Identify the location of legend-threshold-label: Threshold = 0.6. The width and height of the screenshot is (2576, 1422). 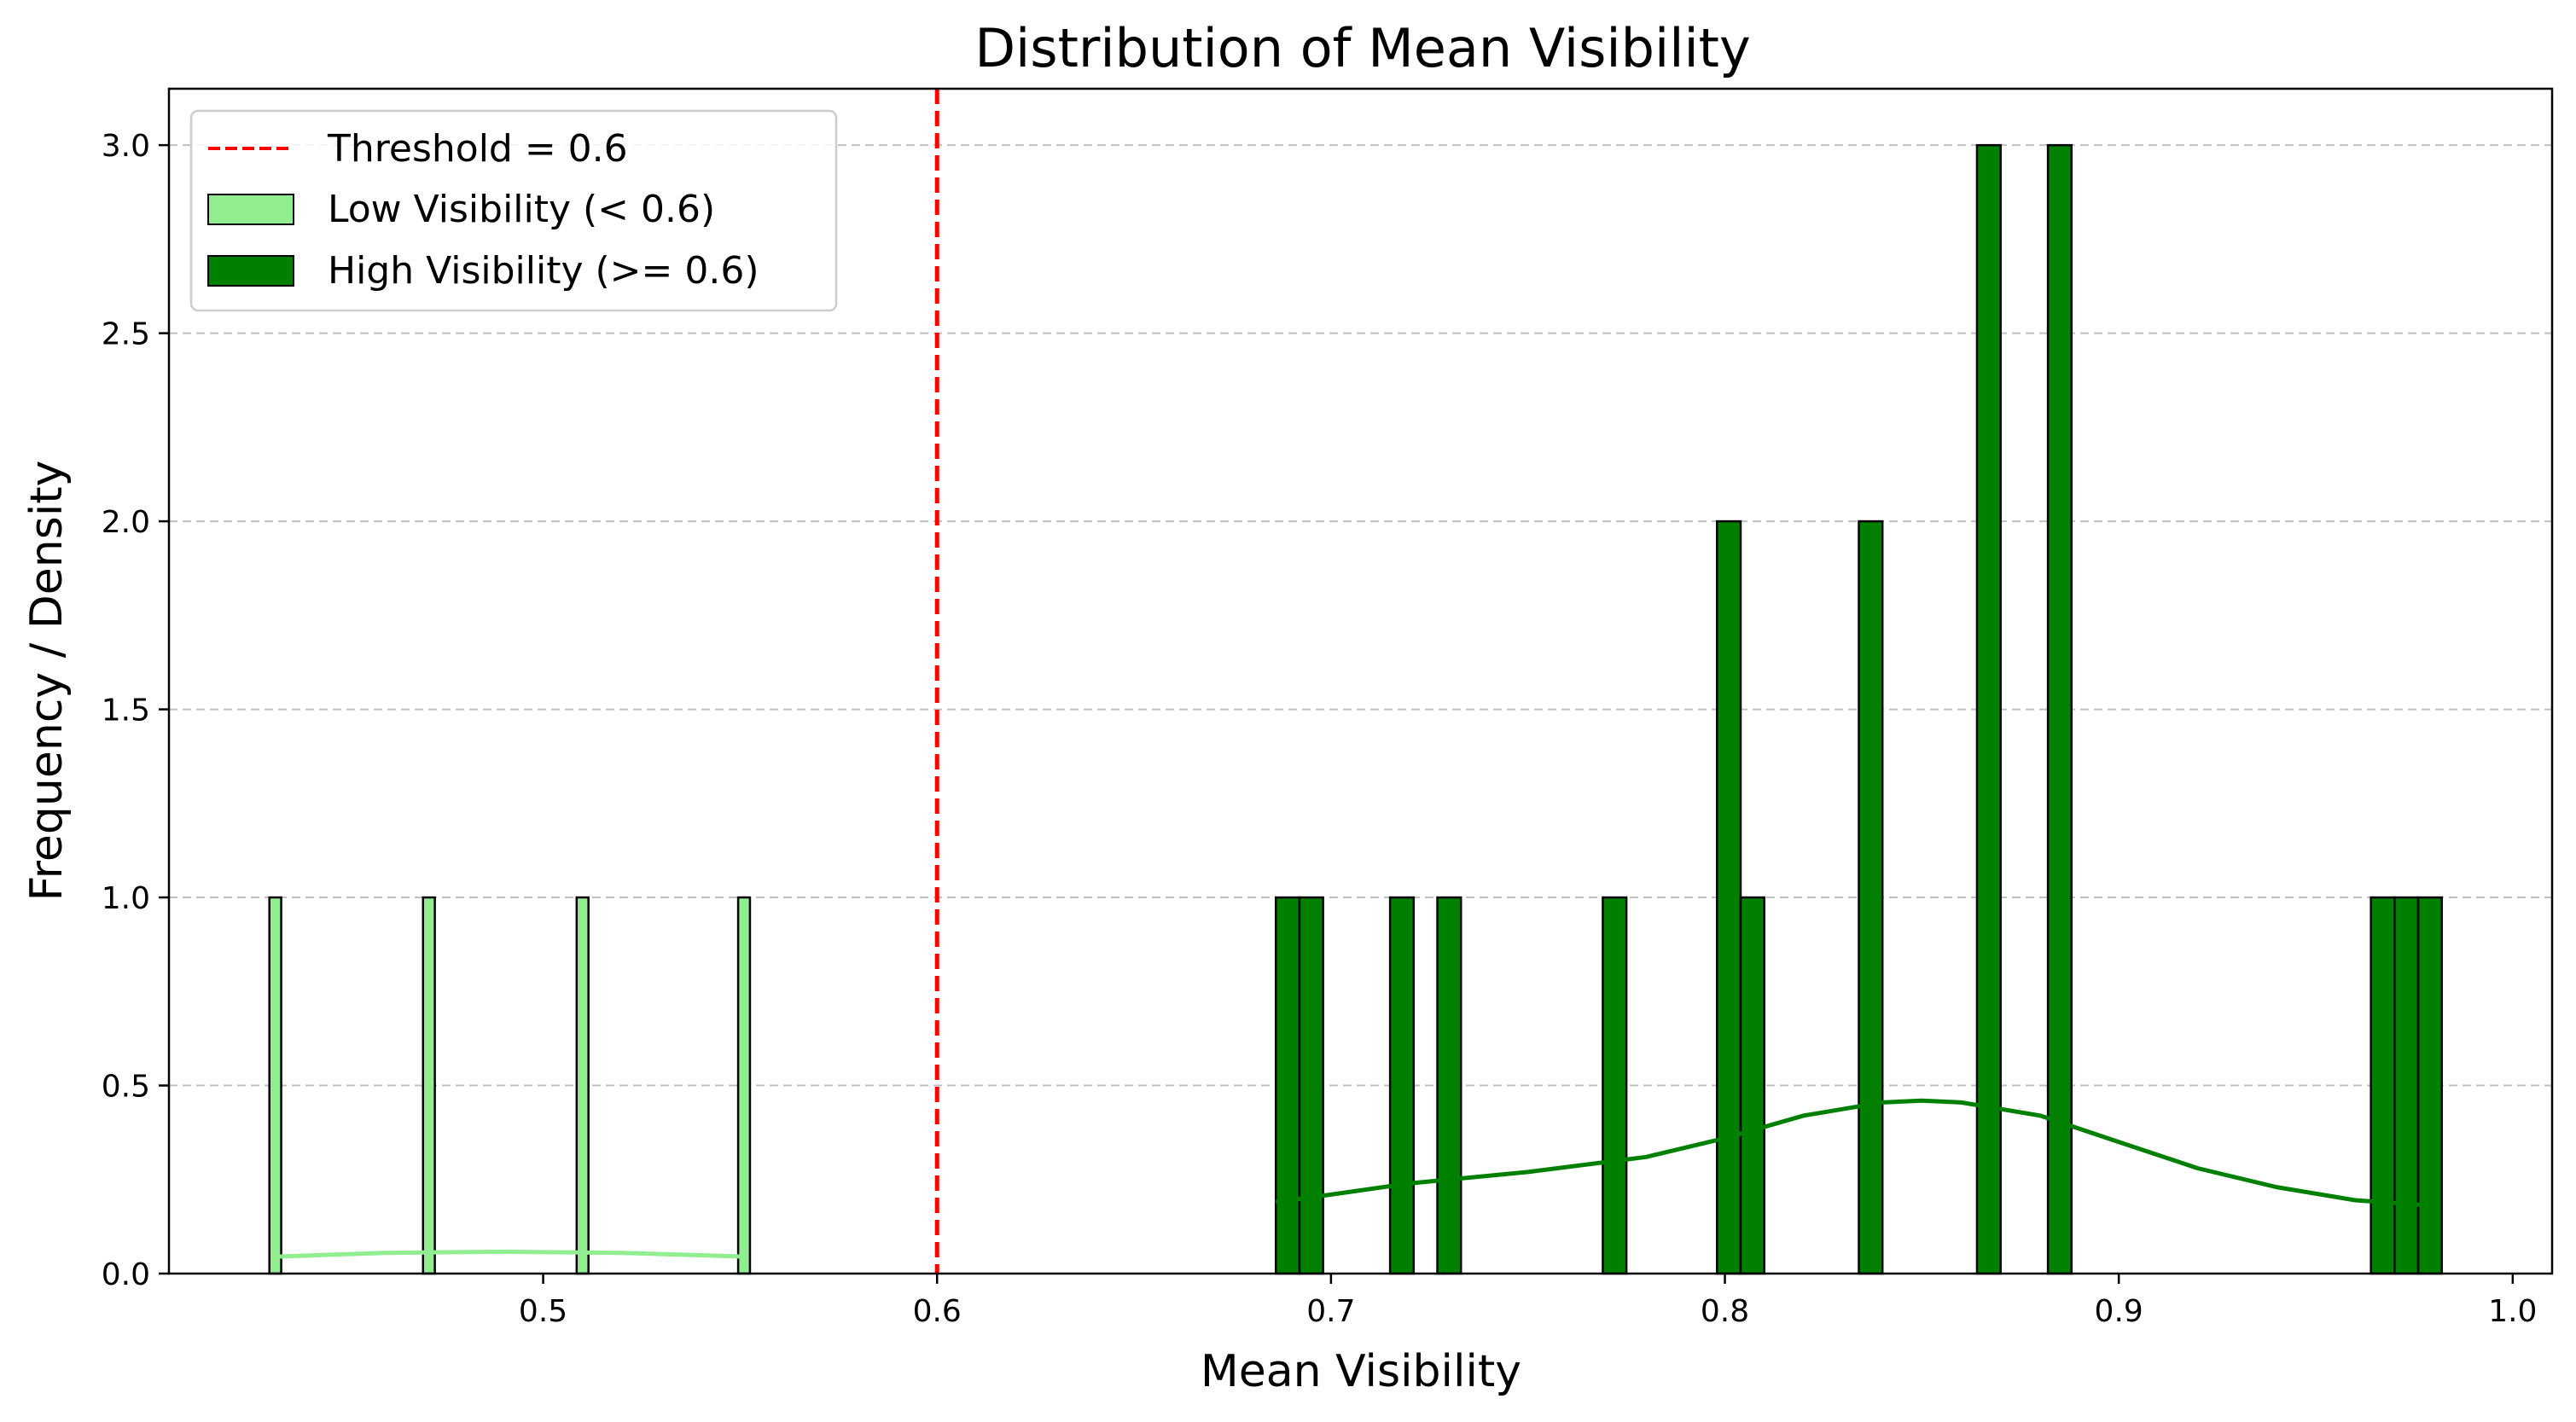
(478, 149).